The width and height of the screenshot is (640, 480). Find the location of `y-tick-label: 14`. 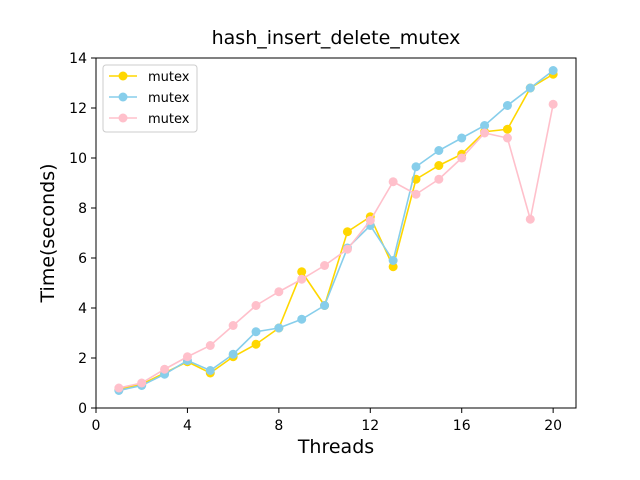

y-tick-label: 14 is located at coordinates (78, 59).